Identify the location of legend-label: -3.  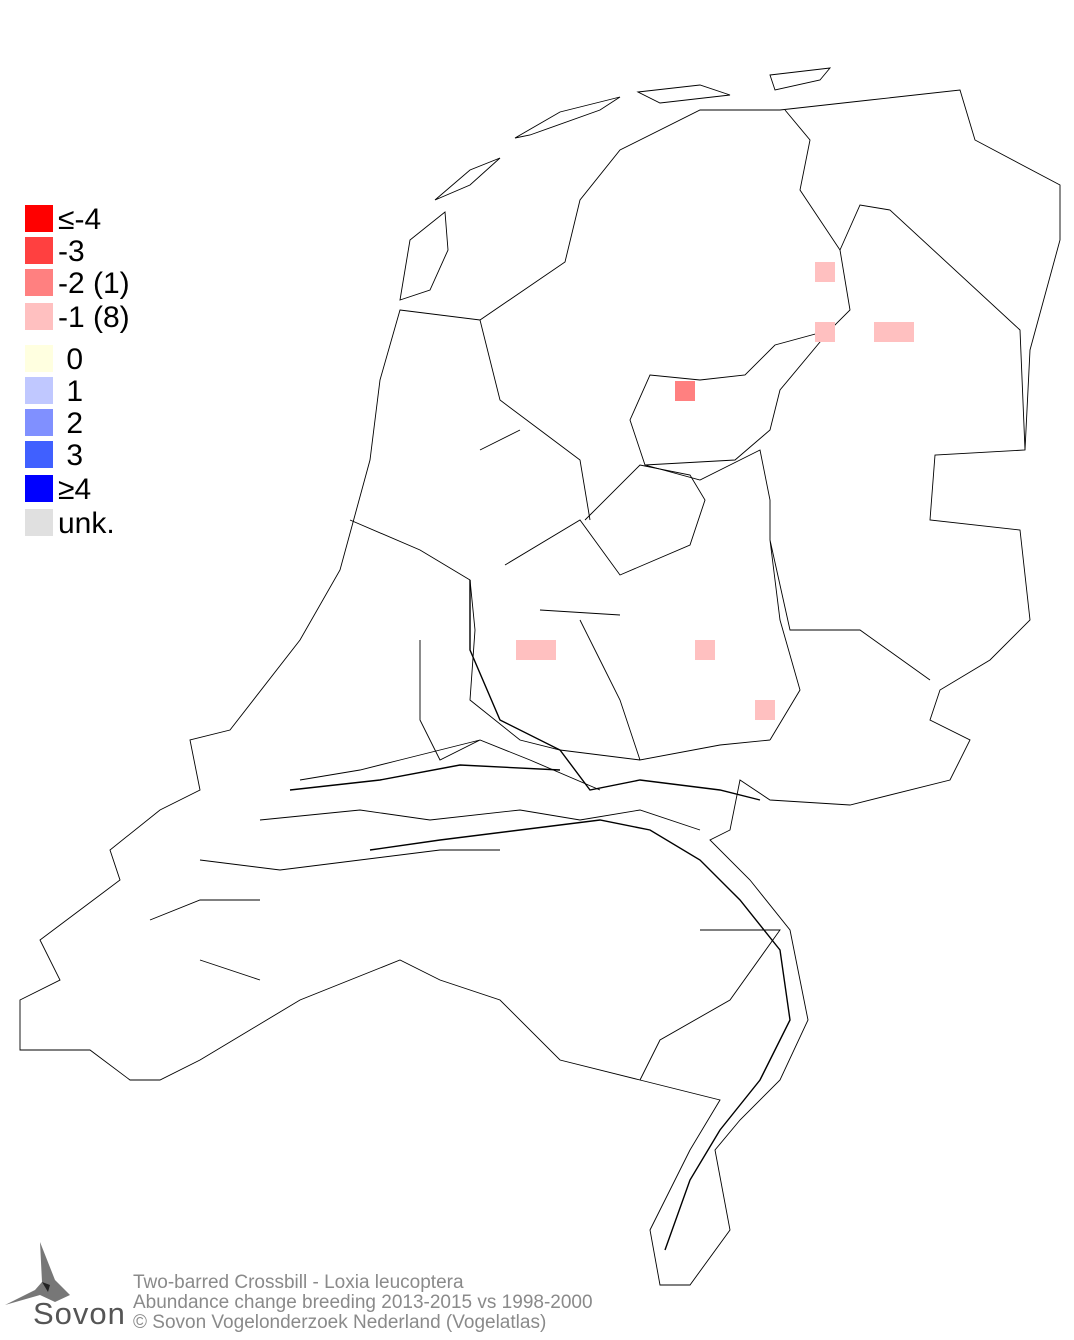
(71, 251).